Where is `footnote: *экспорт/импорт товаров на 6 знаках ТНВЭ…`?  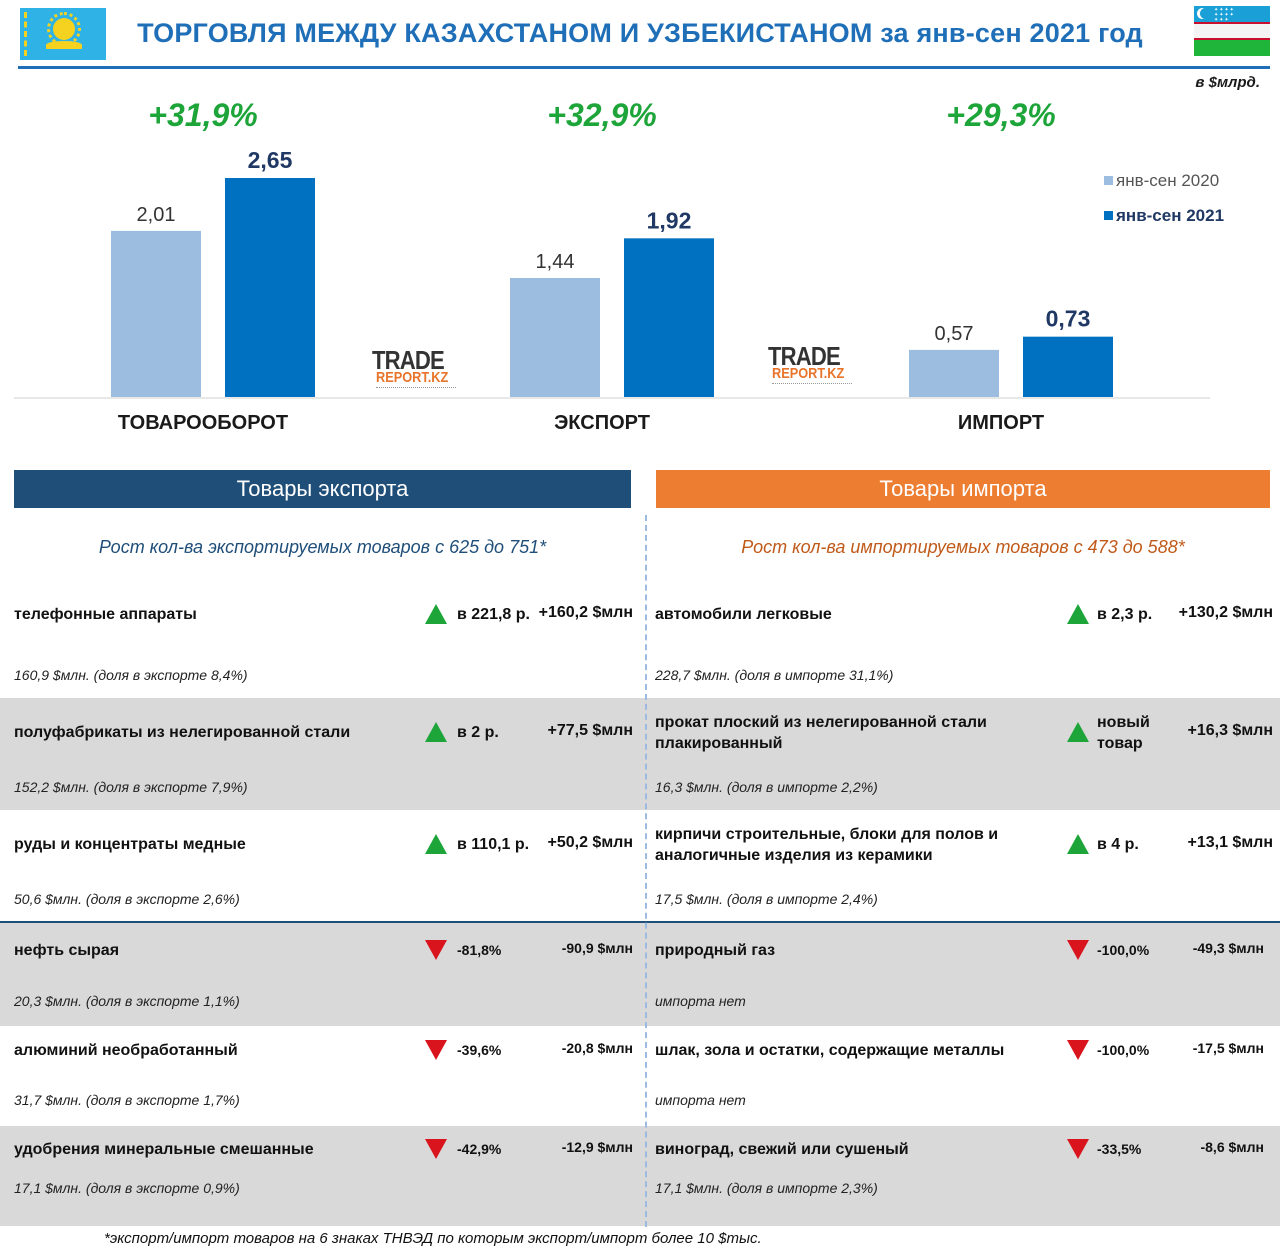 footnote: *экспорт/импорт товаров на 6 знаках ТНВЭ… is located at coordinates (433, 1238).